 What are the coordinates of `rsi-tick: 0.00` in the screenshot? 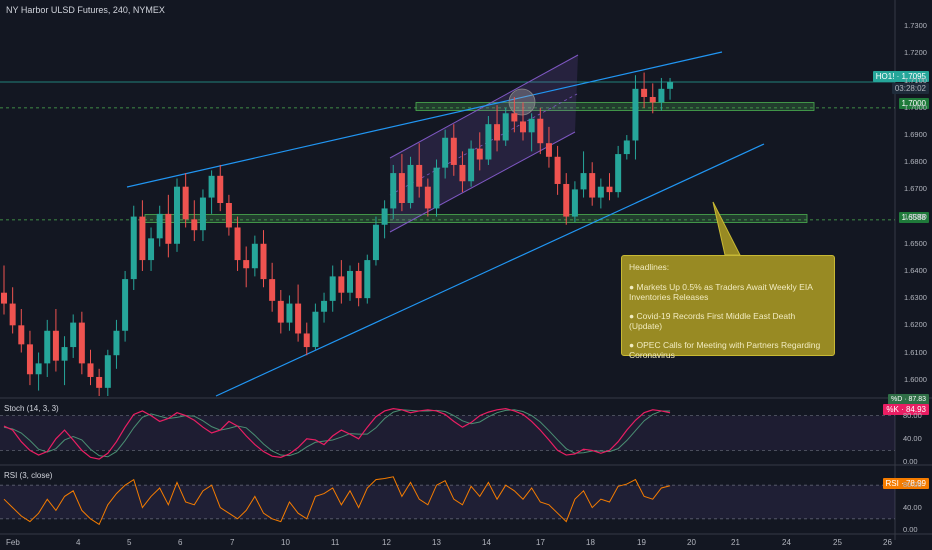 It's located at (910, 529).